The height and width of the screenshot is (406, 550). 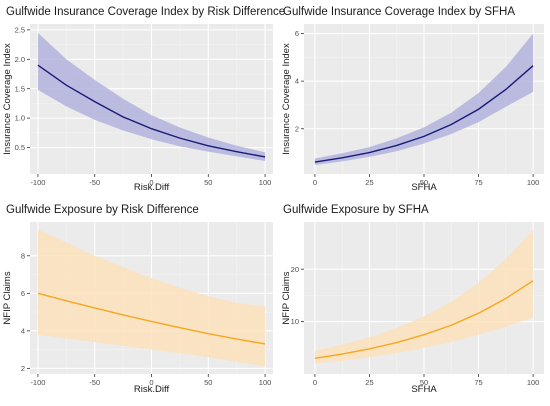 I want to click on chart-title: Gulfwide Exposure by Risk Difference, so click(x=102, y=210).